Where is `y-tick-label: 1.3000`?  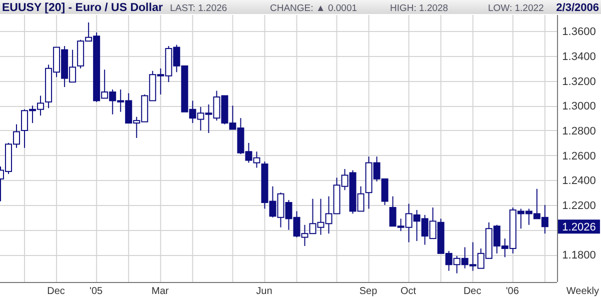 y-tick-label: 1.3000 is located at coordinates (579, 106).